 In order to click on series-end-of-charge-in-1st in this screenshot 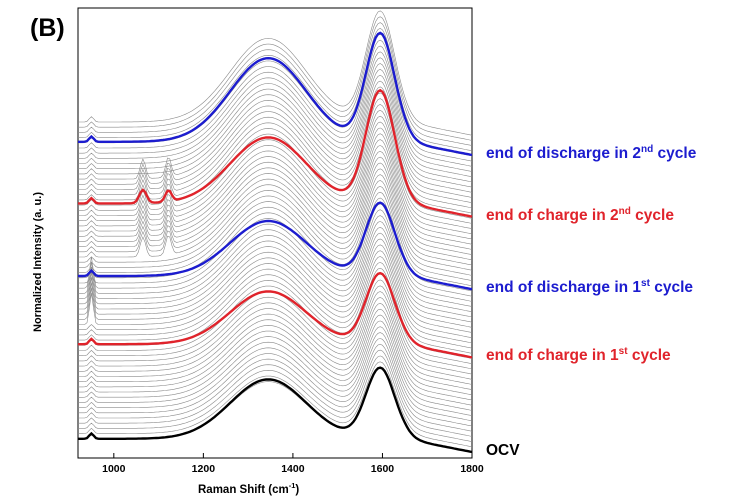, I will do `click(275, 315)`.